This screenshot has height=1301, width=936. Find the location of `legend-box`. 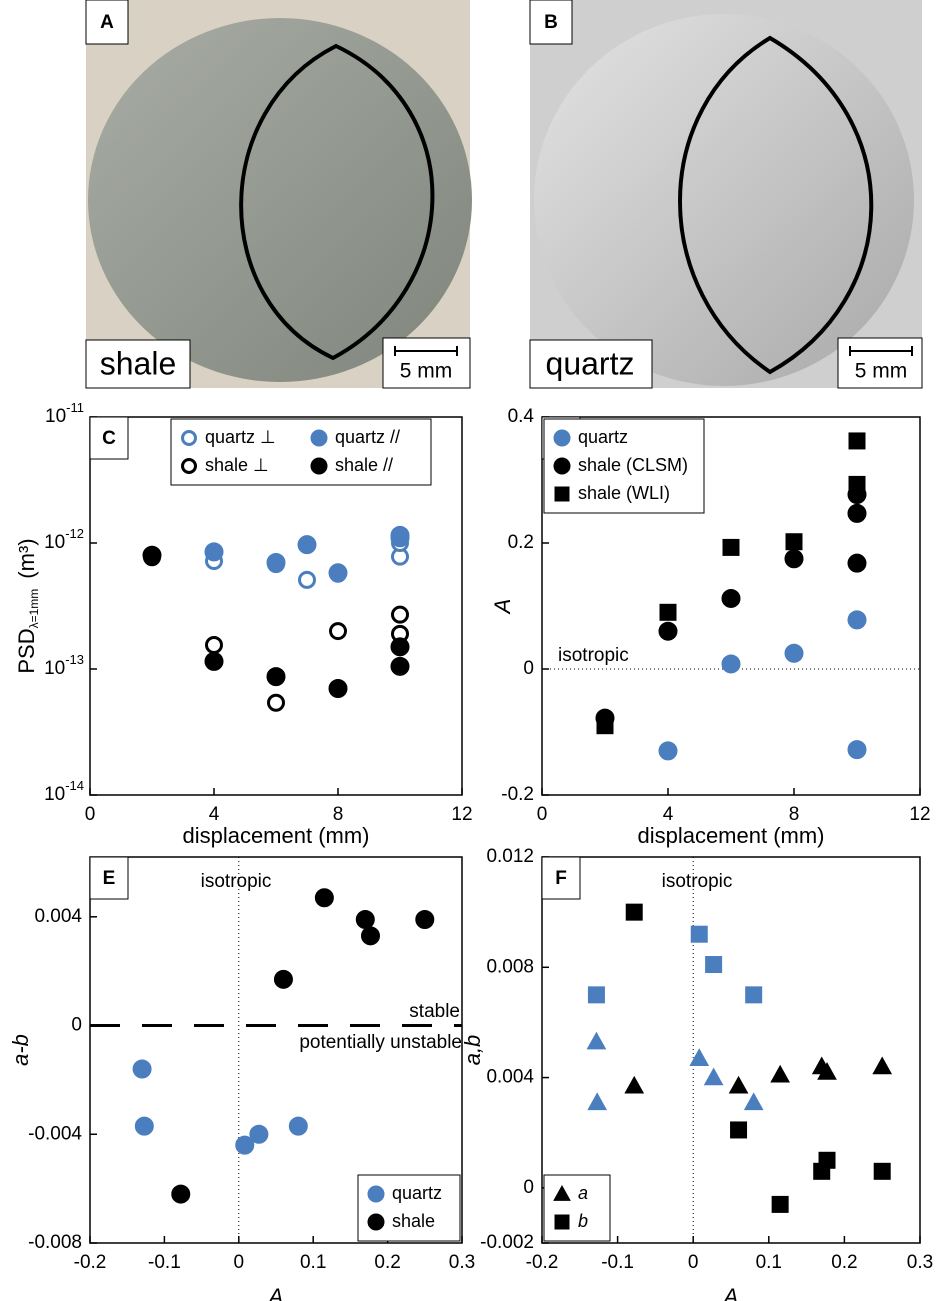

legend-box is located at coordinates (624, 466).